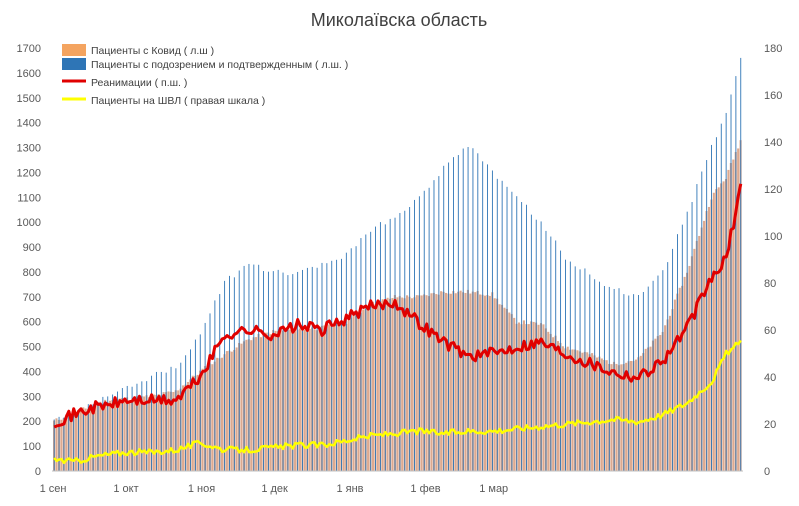  What do you see at coordinates (32, 348) in the screenshot?
I see `y-left-tick-label: 500` at bounding box center [32, 348].